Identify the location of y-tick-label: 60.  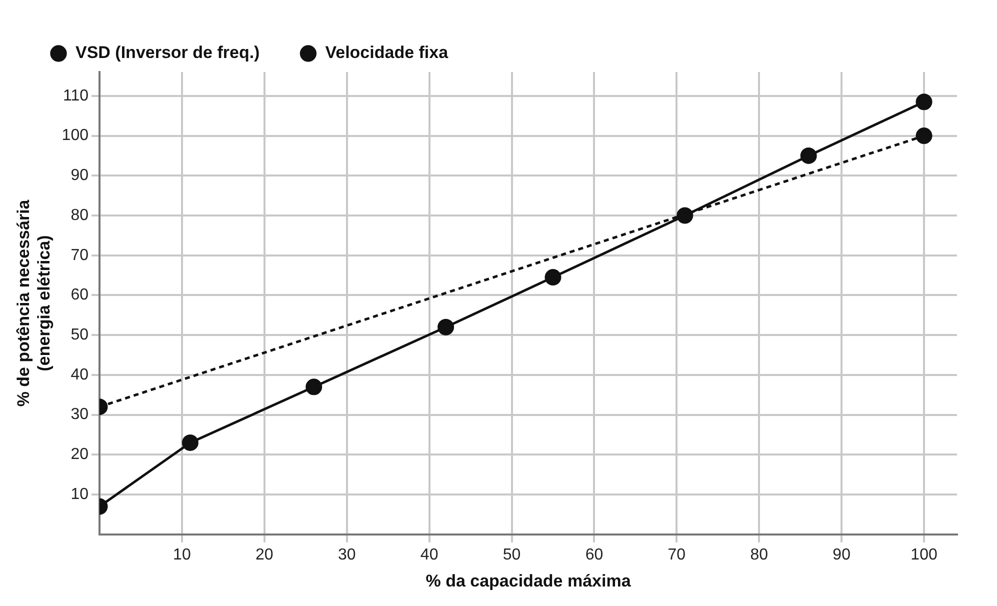
(79, 295).